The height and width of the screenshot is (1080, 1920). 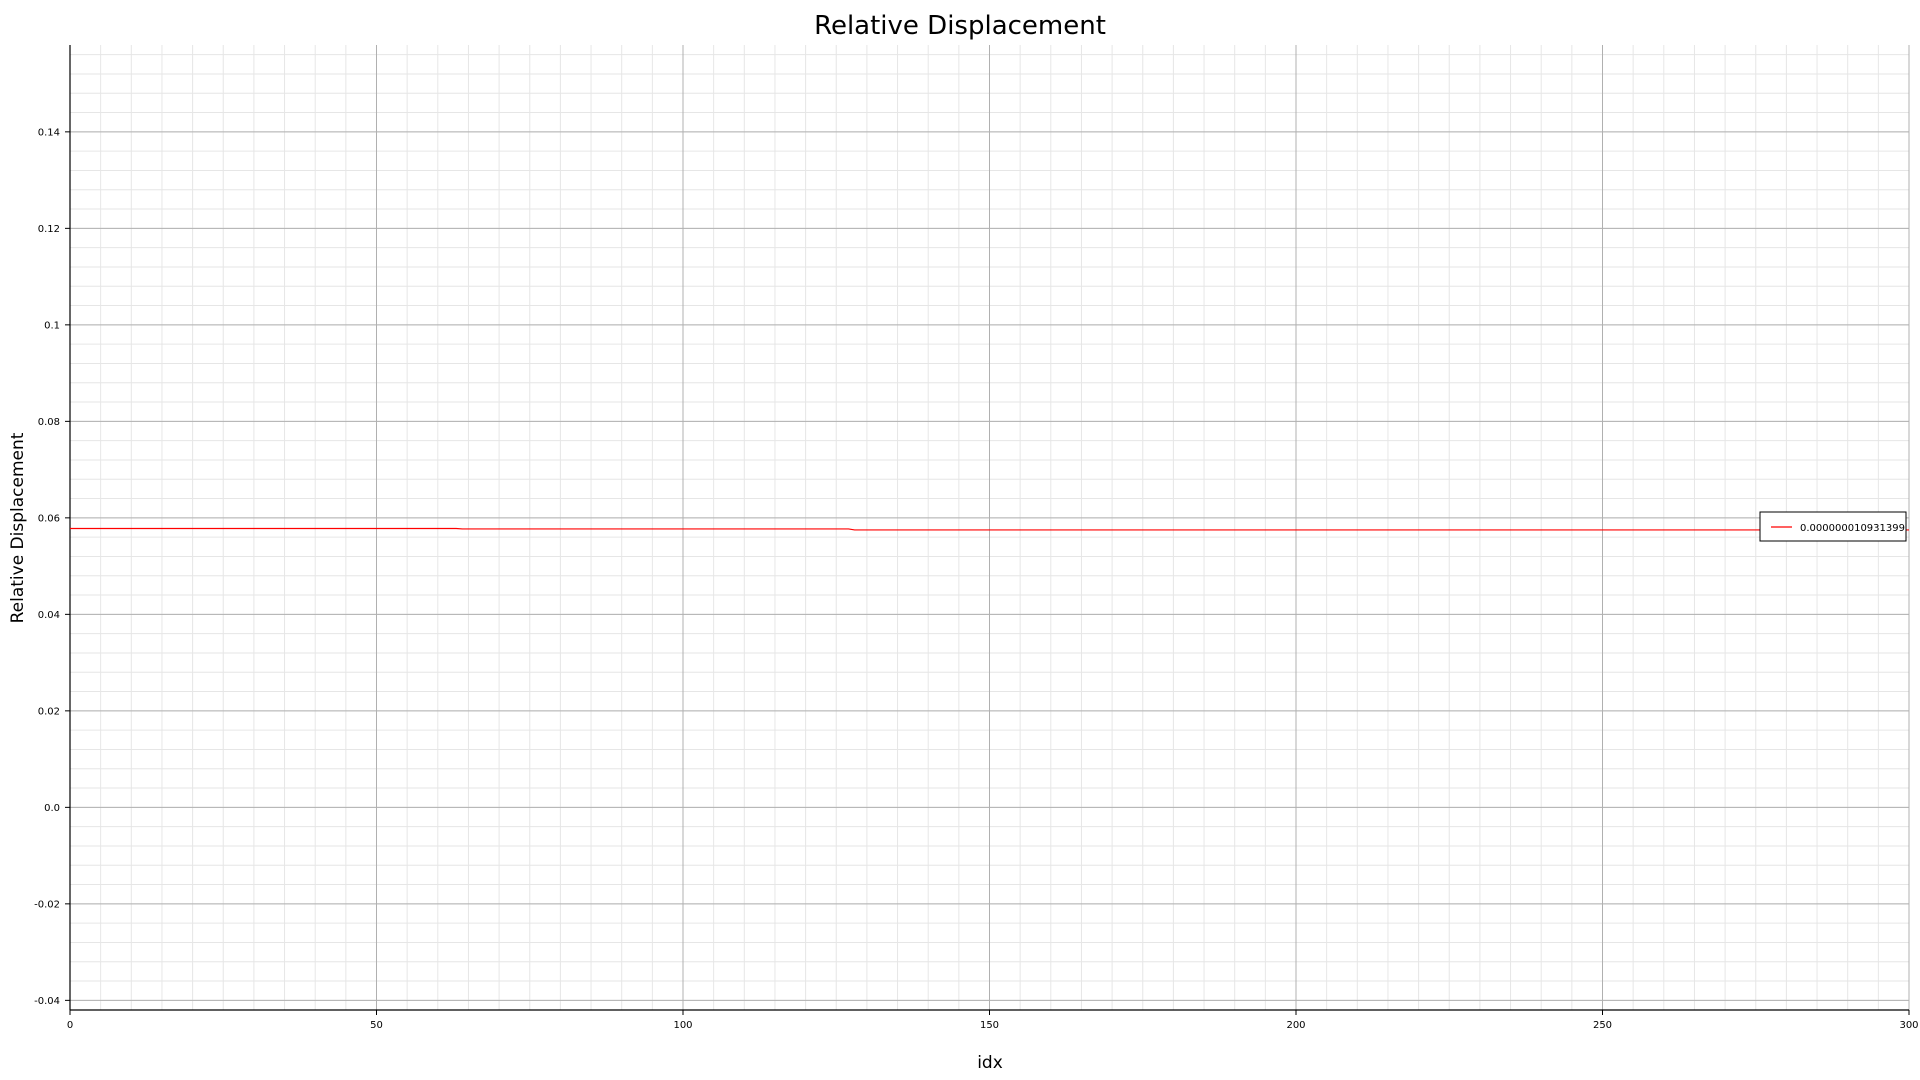 What do you see at coordinates (52, 325) in the screenshot?
I see `y-tick-label: 0.1` at bounding box center [52, 325].